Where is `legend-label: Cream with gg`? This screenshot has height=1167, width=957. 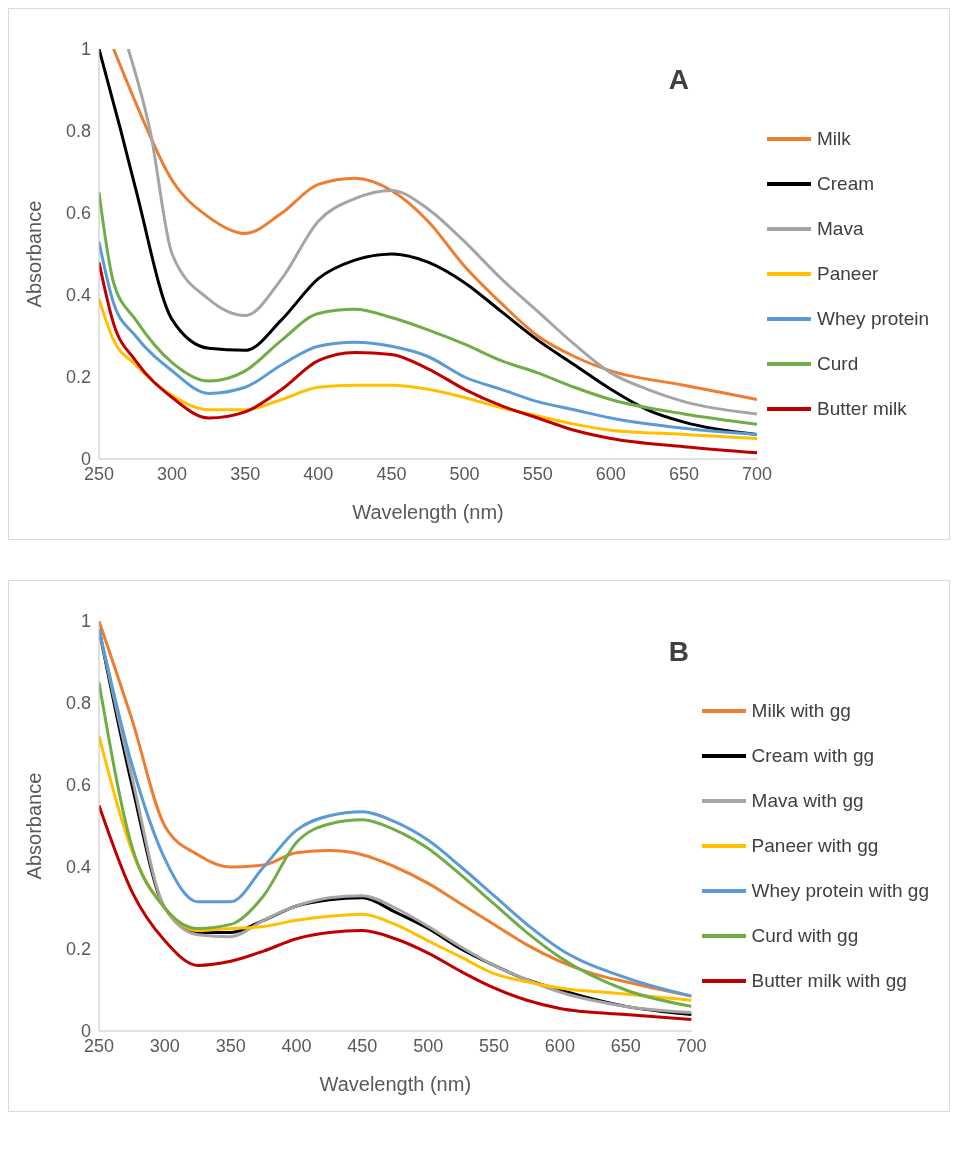
legend-label: Cream with gg is located at coordinates (813, 756).